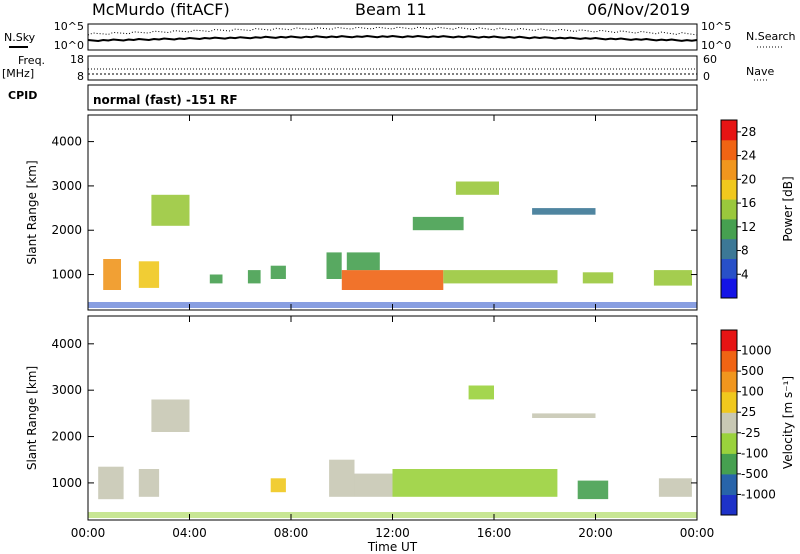 The image size is (800, 554). I want to click on freq-tick-label: 8, so click(80, 76).